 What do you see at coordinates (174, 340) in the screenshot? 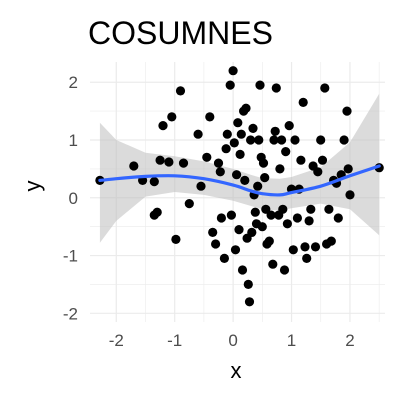
I see `x-tick-label: -1` at bounding box center [174, 340].